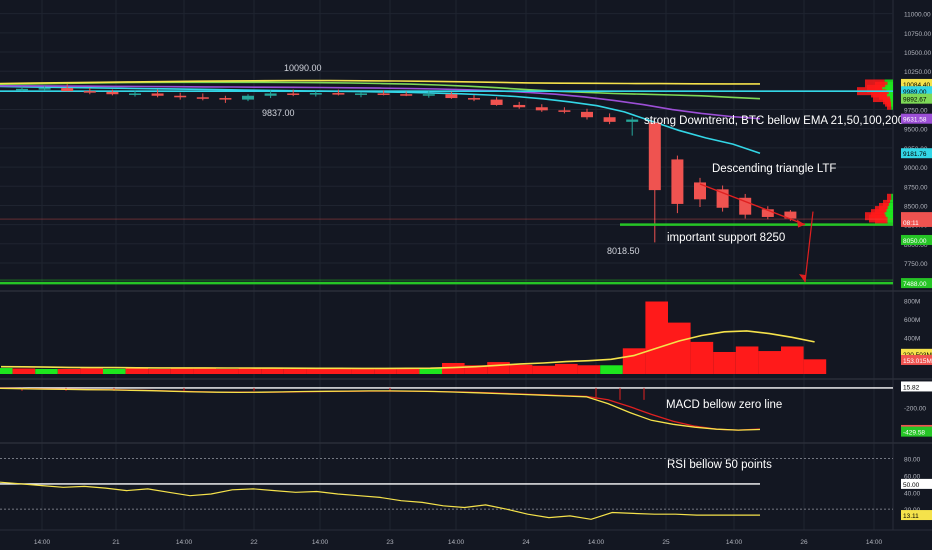  I want to click on volume-ma-line, so click(407, 350).